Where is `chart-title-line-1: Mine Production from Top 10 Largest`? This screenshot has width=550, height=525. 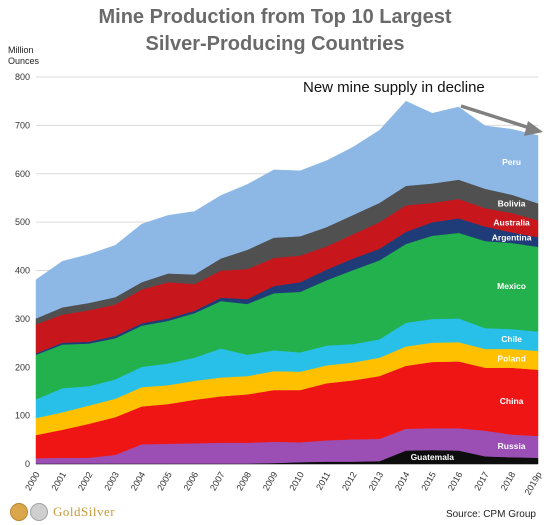 chart-title-line-1: Mine Production from Top 10 Largest is located at coordinates (275, 17).